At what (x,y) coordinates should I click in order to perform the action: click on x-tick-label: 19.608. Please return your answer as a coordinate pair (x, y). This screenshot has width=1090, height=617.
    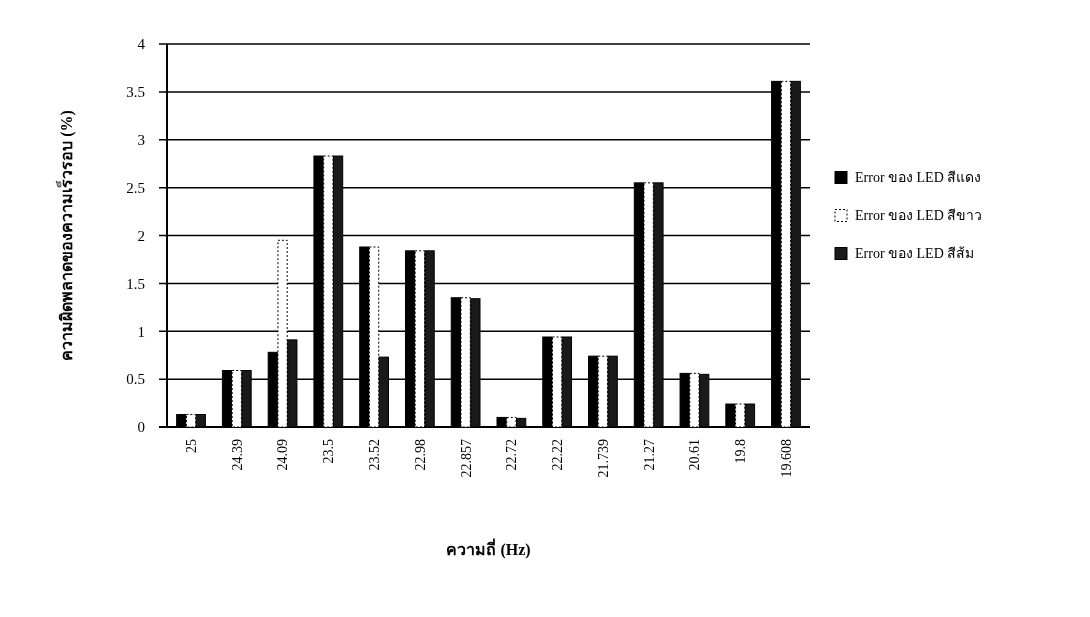
    Looking at the image, I should click on (786, 458).